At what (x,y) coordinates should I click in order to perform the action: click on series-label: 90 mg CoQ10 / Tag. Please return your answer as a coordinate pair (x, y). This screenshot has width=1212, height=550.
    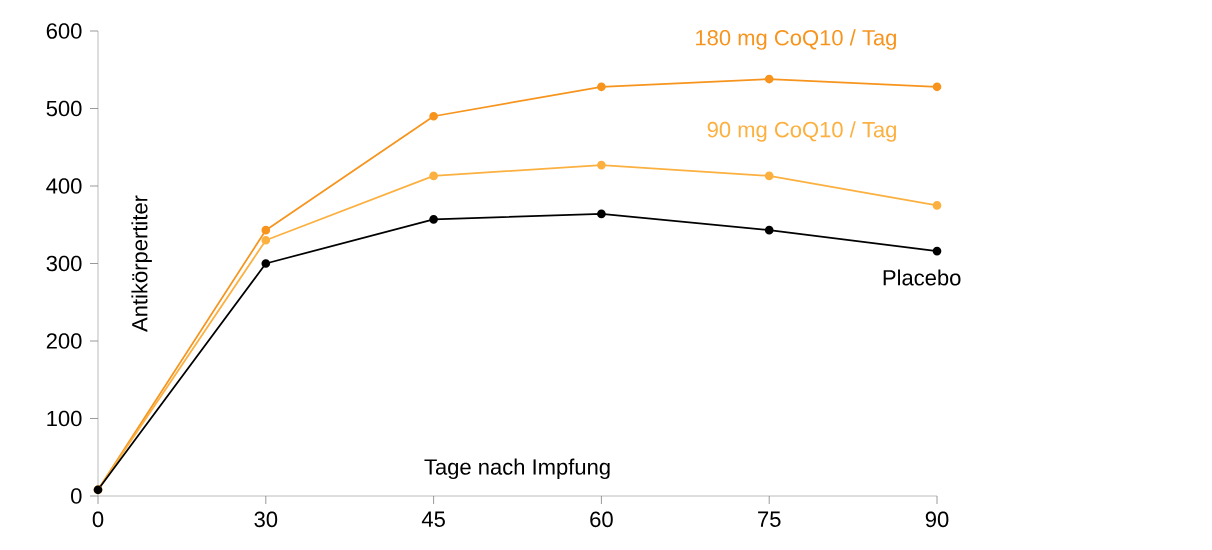
    Looking at the image, I should click on (801, 131).